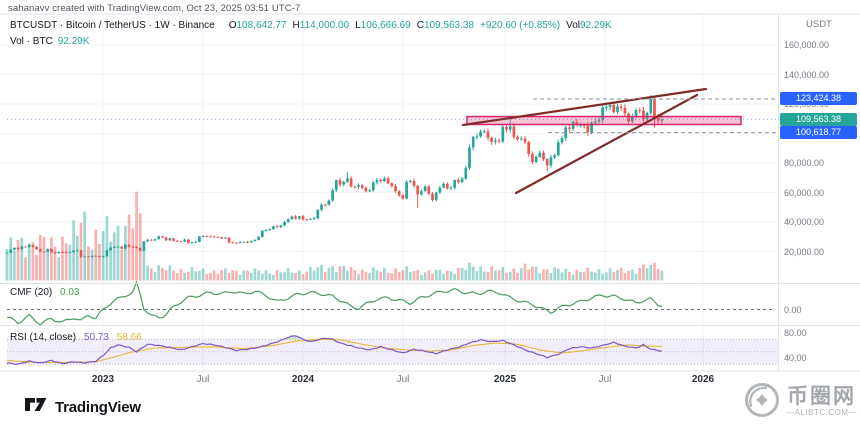 This screenshot has width=860, height=426. What do you see at coordinates (31, 292) in the screenshot?
I see `cmf-legend-label: CMF (20)` at bounding box center [31, 292].